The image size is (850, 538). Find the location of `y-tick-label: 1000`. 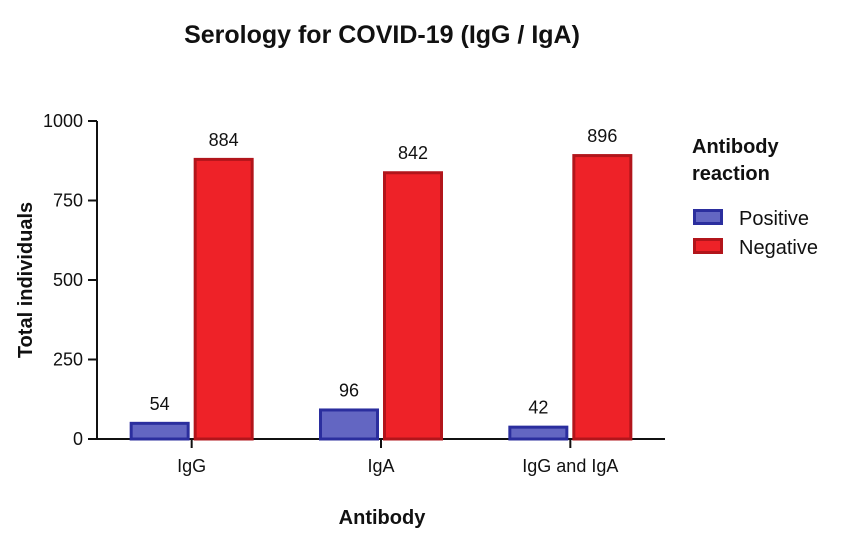

y-tick-label: 1000 is located at coordinates (63, 121).